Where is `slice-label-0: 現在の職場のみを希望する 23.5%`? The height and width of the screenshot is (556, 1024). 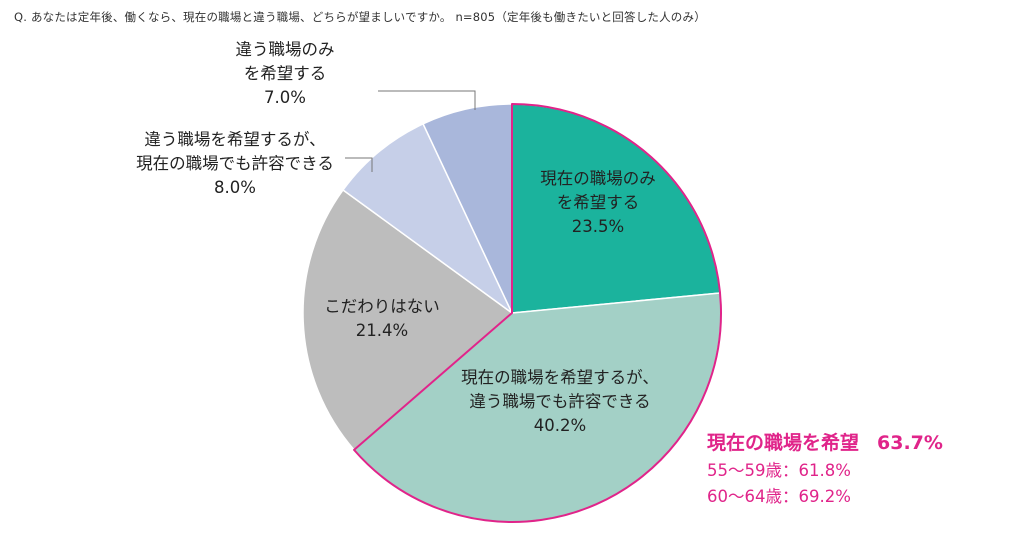
slice-label-0: 現在の職場のみを希望する 23.5% is located at coordinates (598, 202).